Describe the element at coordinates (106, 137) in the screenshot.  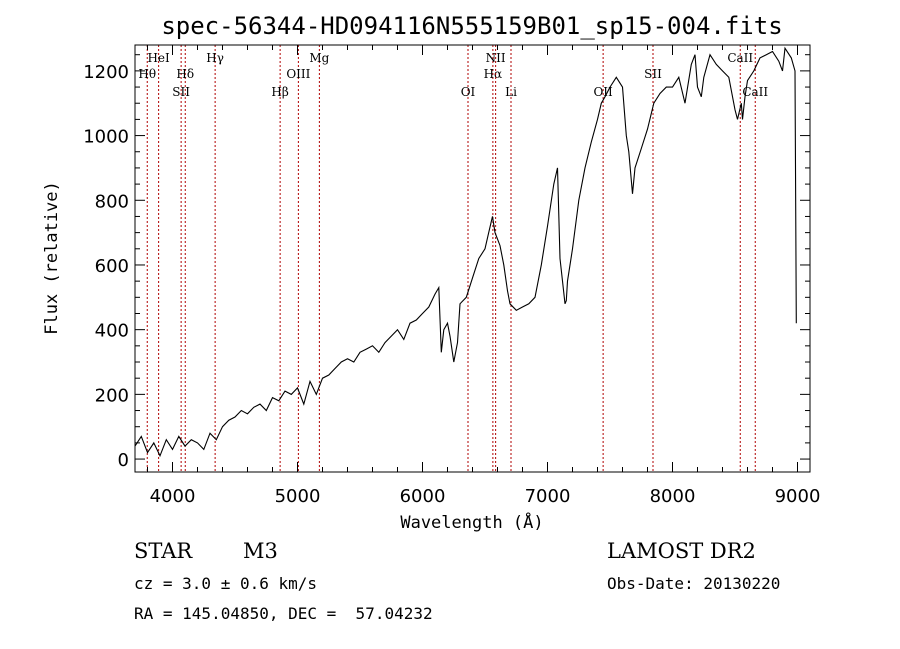
I see `y-tick-label: 1000` at that location.